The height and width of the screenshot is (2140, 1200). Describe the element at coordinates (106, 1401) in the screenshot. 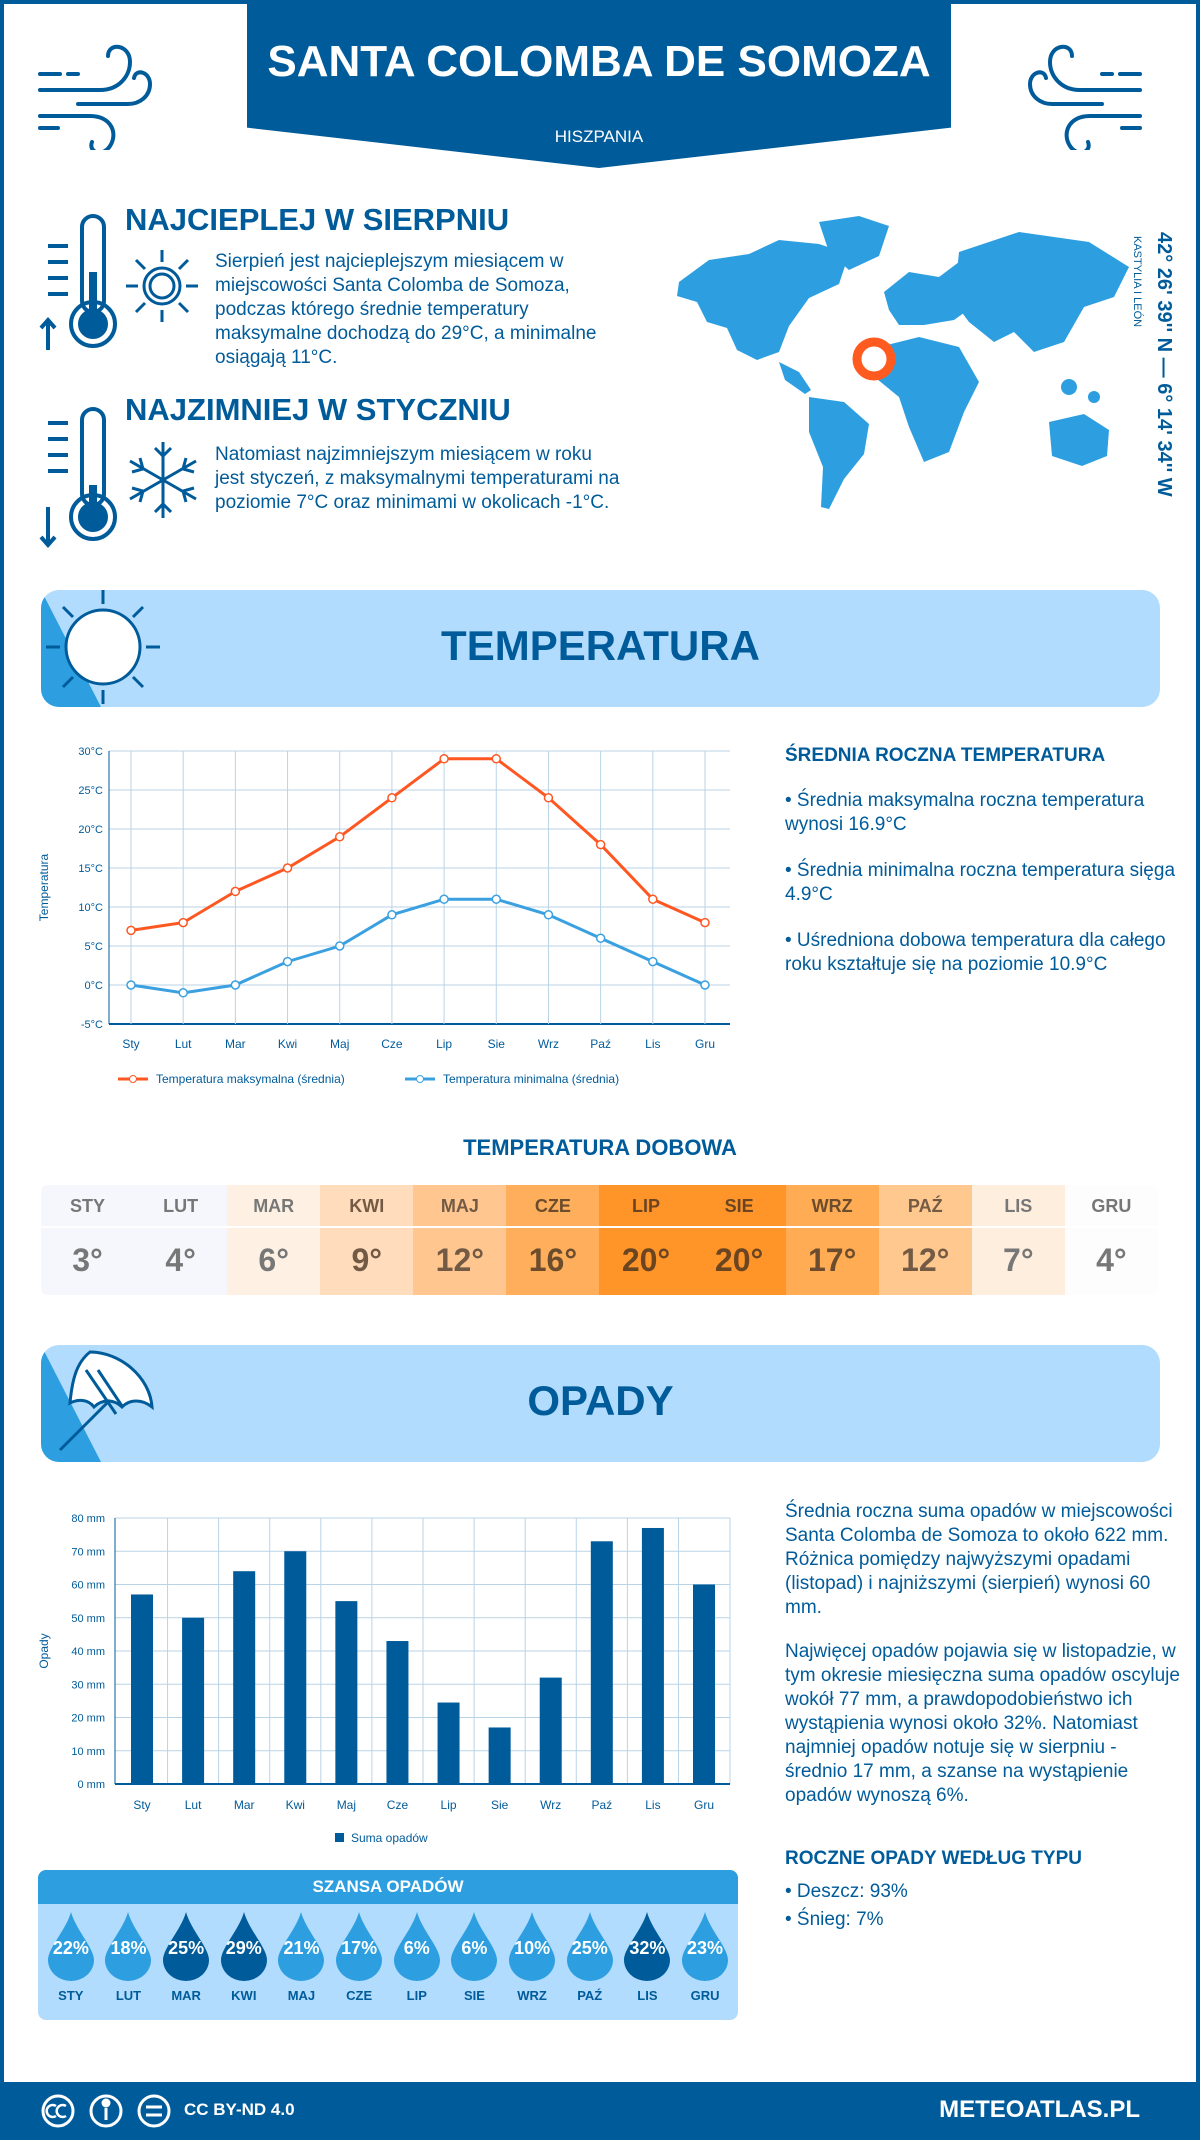

I see `umbrella-rain-icon` at that location.